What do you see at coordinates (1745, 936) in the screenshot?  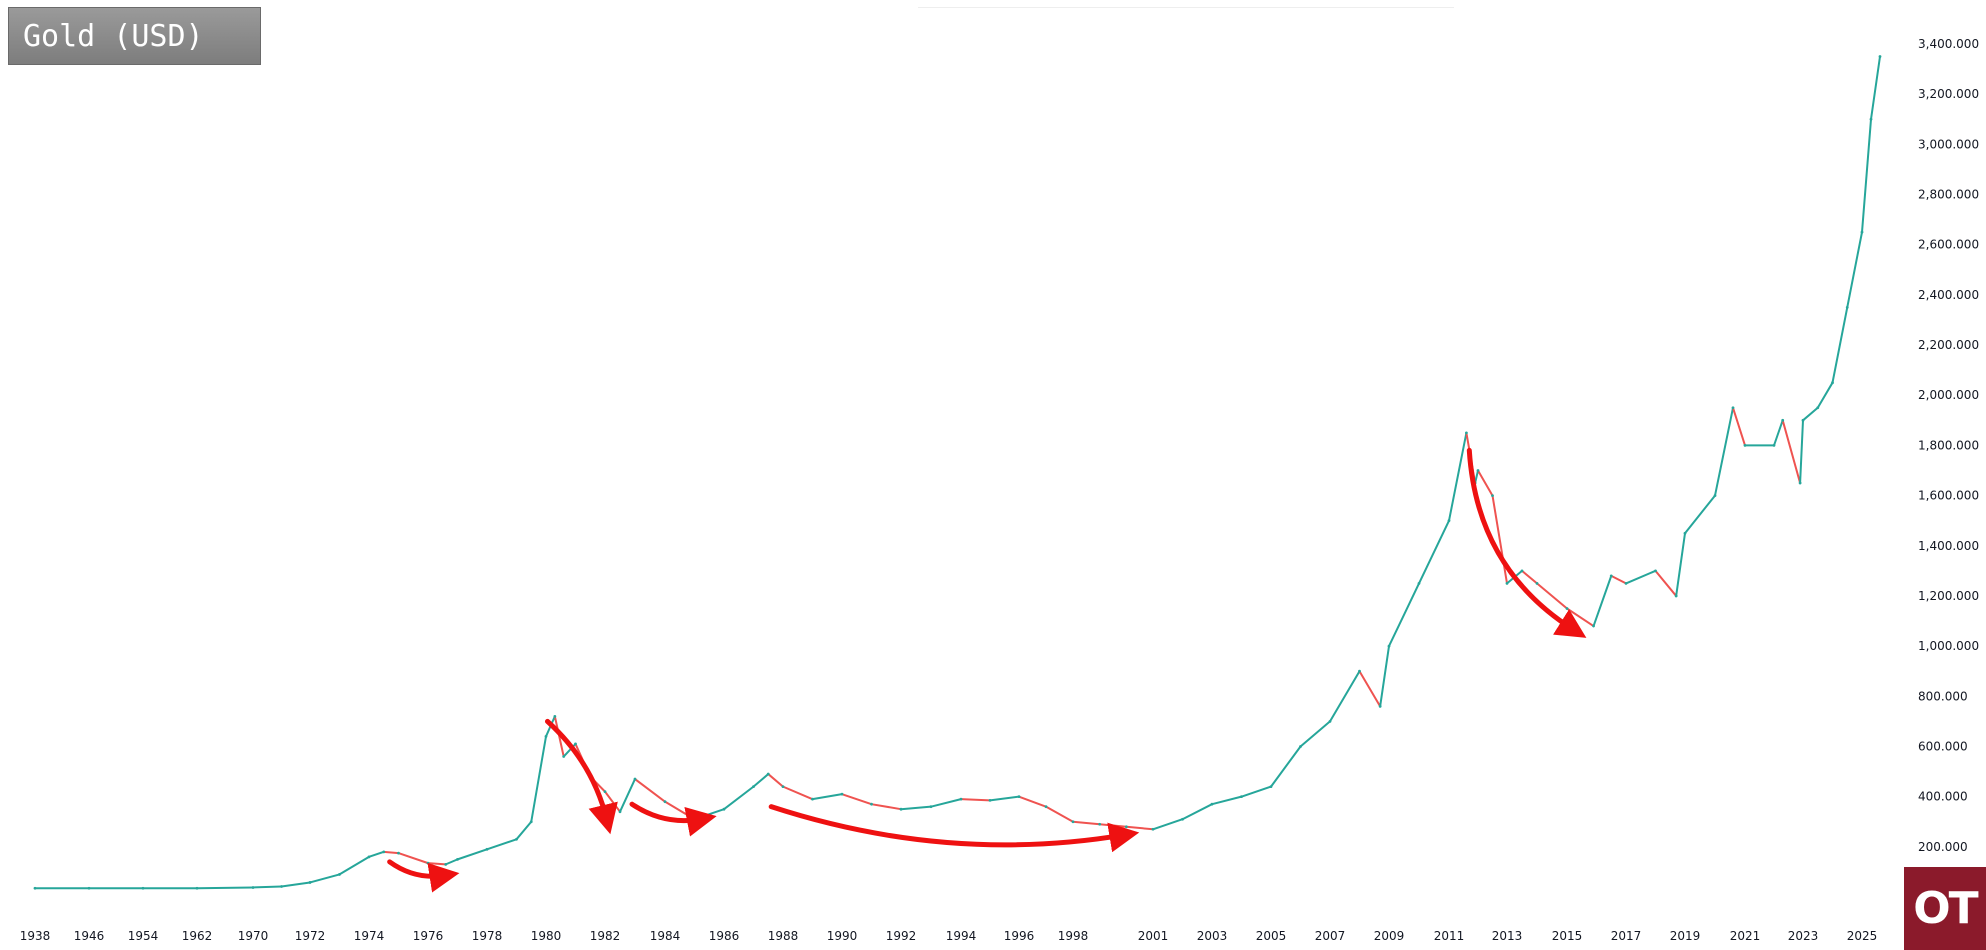 I see `x-tick-label: 2021` at bounding box center [1745, 936].